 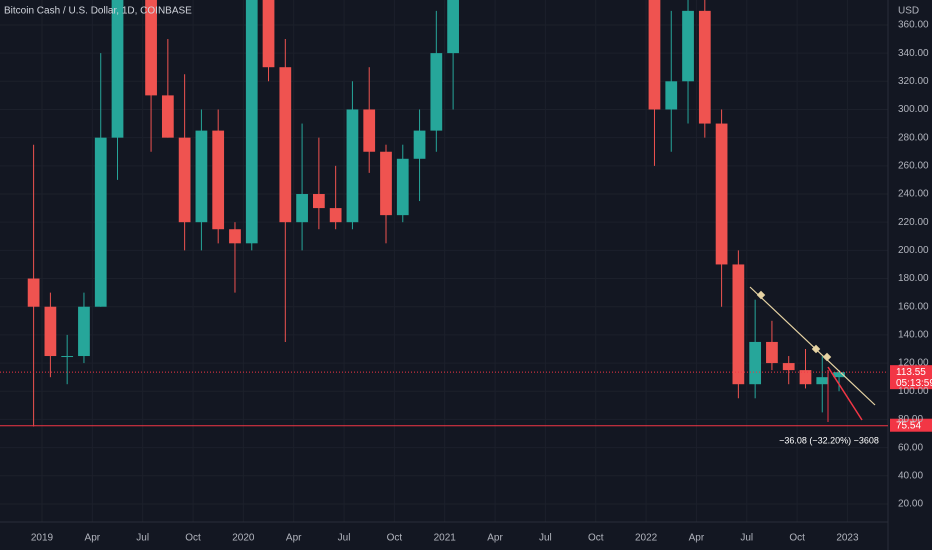 I want to click on x-tick-label: 2021, so click(x=445, y=538).